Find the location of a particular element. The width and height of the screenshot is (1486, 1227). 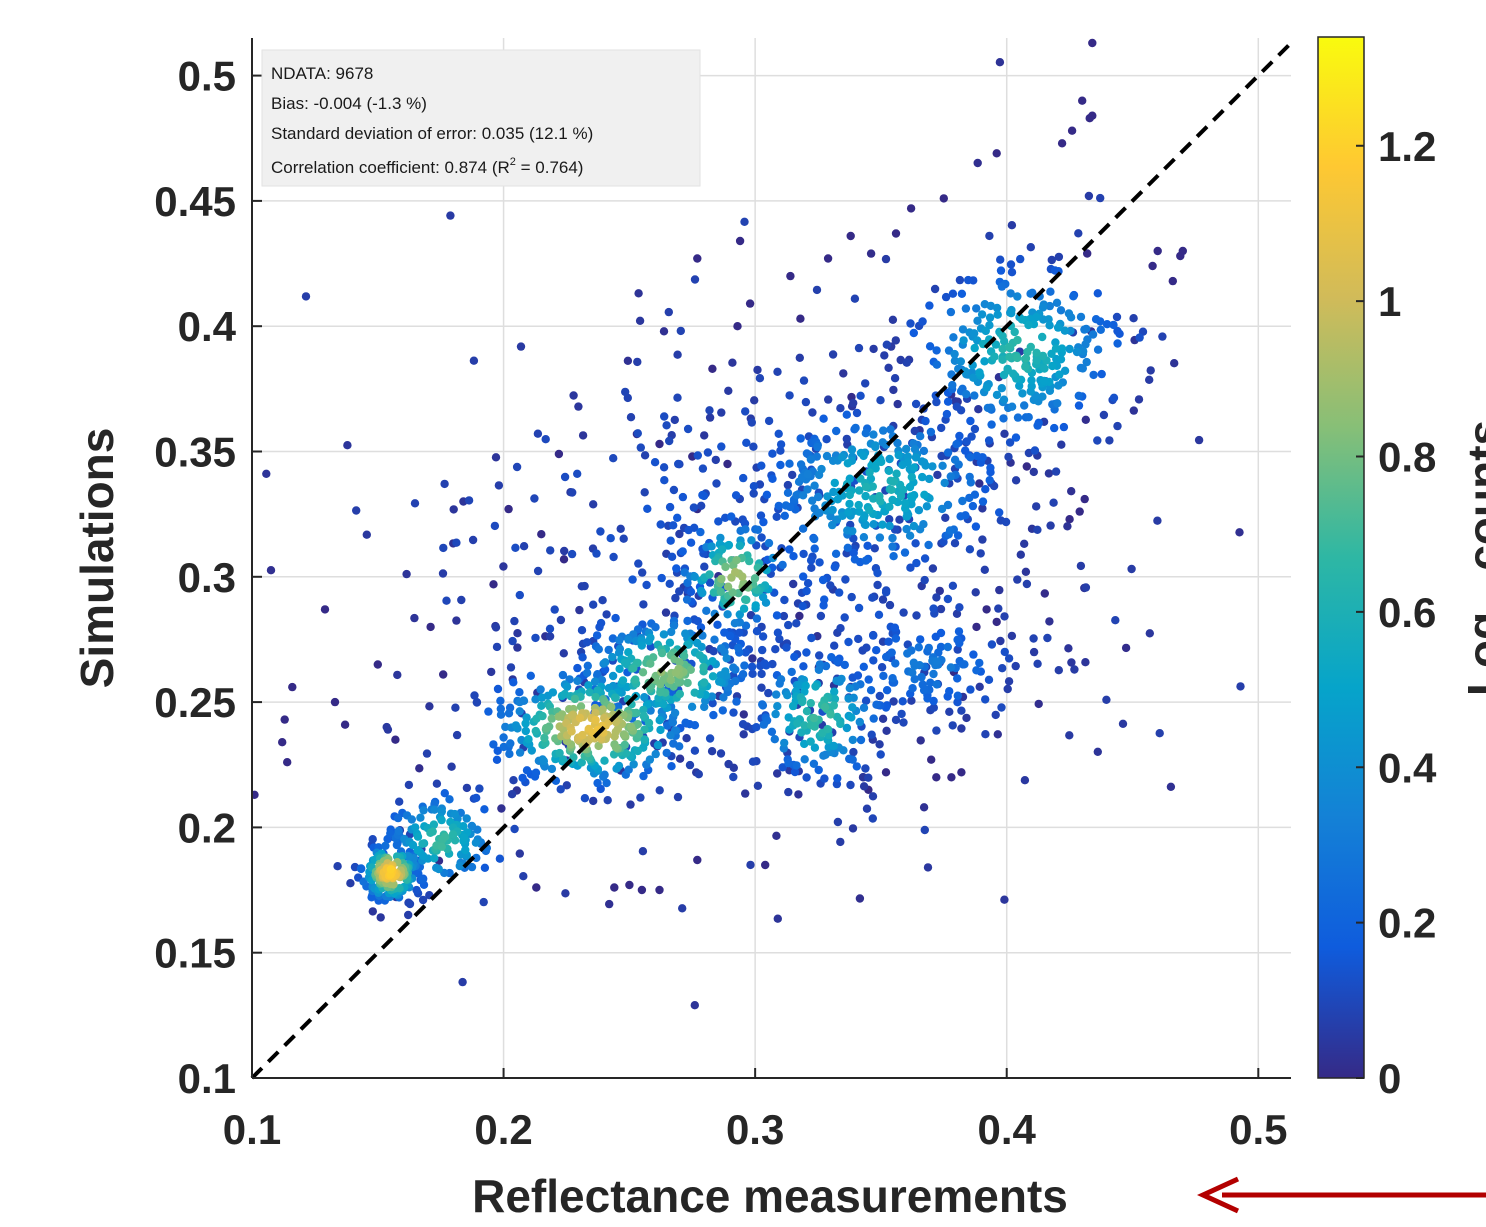

y-tick-label: 0.25 is located at coordinates (195, 702).